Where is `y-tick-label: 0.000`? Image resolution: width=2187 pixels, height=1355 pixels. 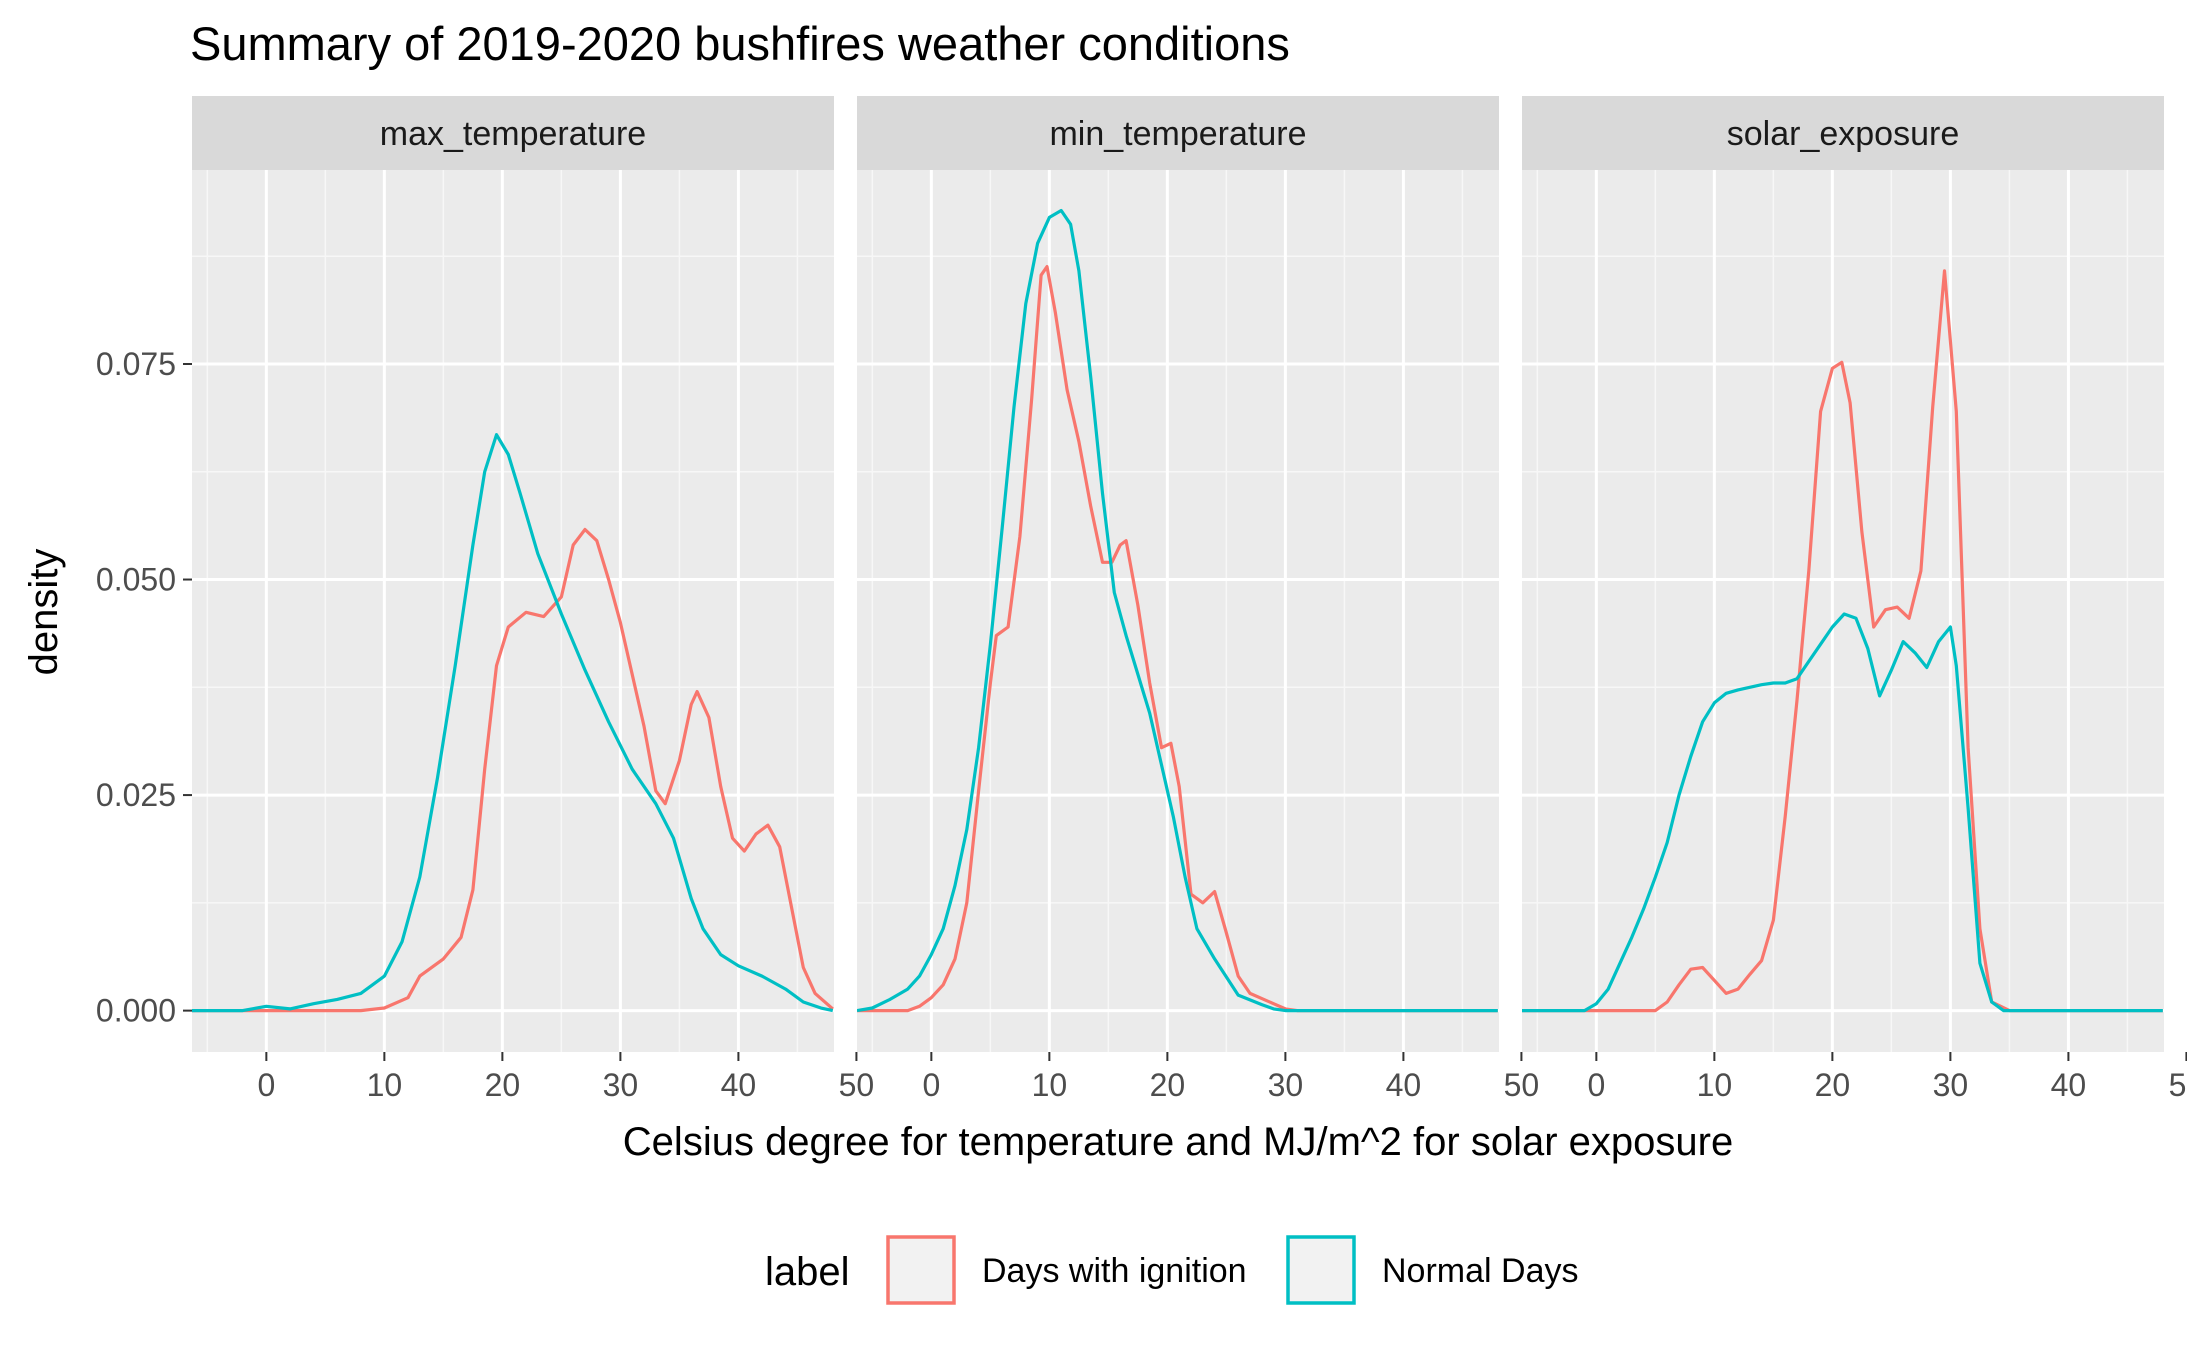 y-tick-label: 0.000 is located at coordinates (136, 1011).